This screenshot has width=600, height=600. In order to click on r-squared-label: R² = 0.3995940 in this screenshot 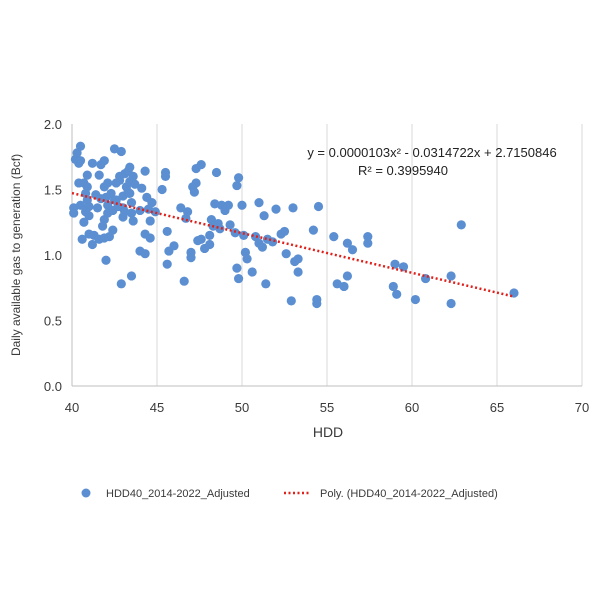, I will do `click(403, 170)`.